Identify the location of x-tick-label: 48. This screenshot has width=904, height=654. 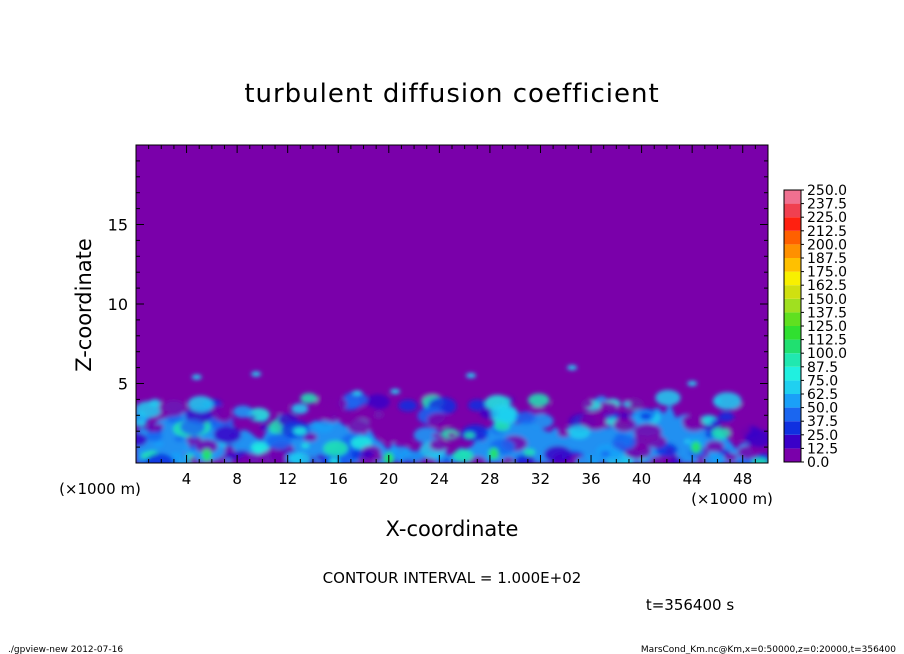
(742, 479).